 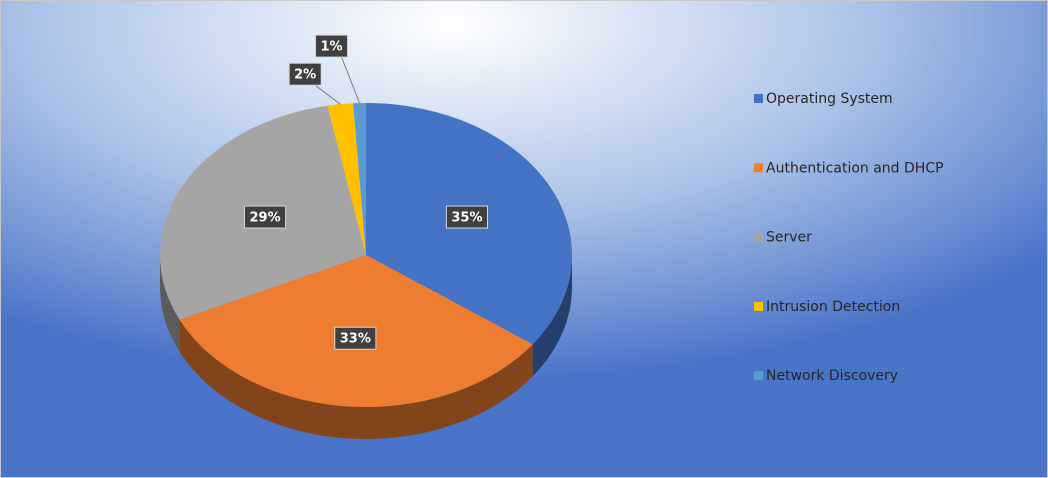 I want to click on data-label: 35%, so click(x=466, y=218).